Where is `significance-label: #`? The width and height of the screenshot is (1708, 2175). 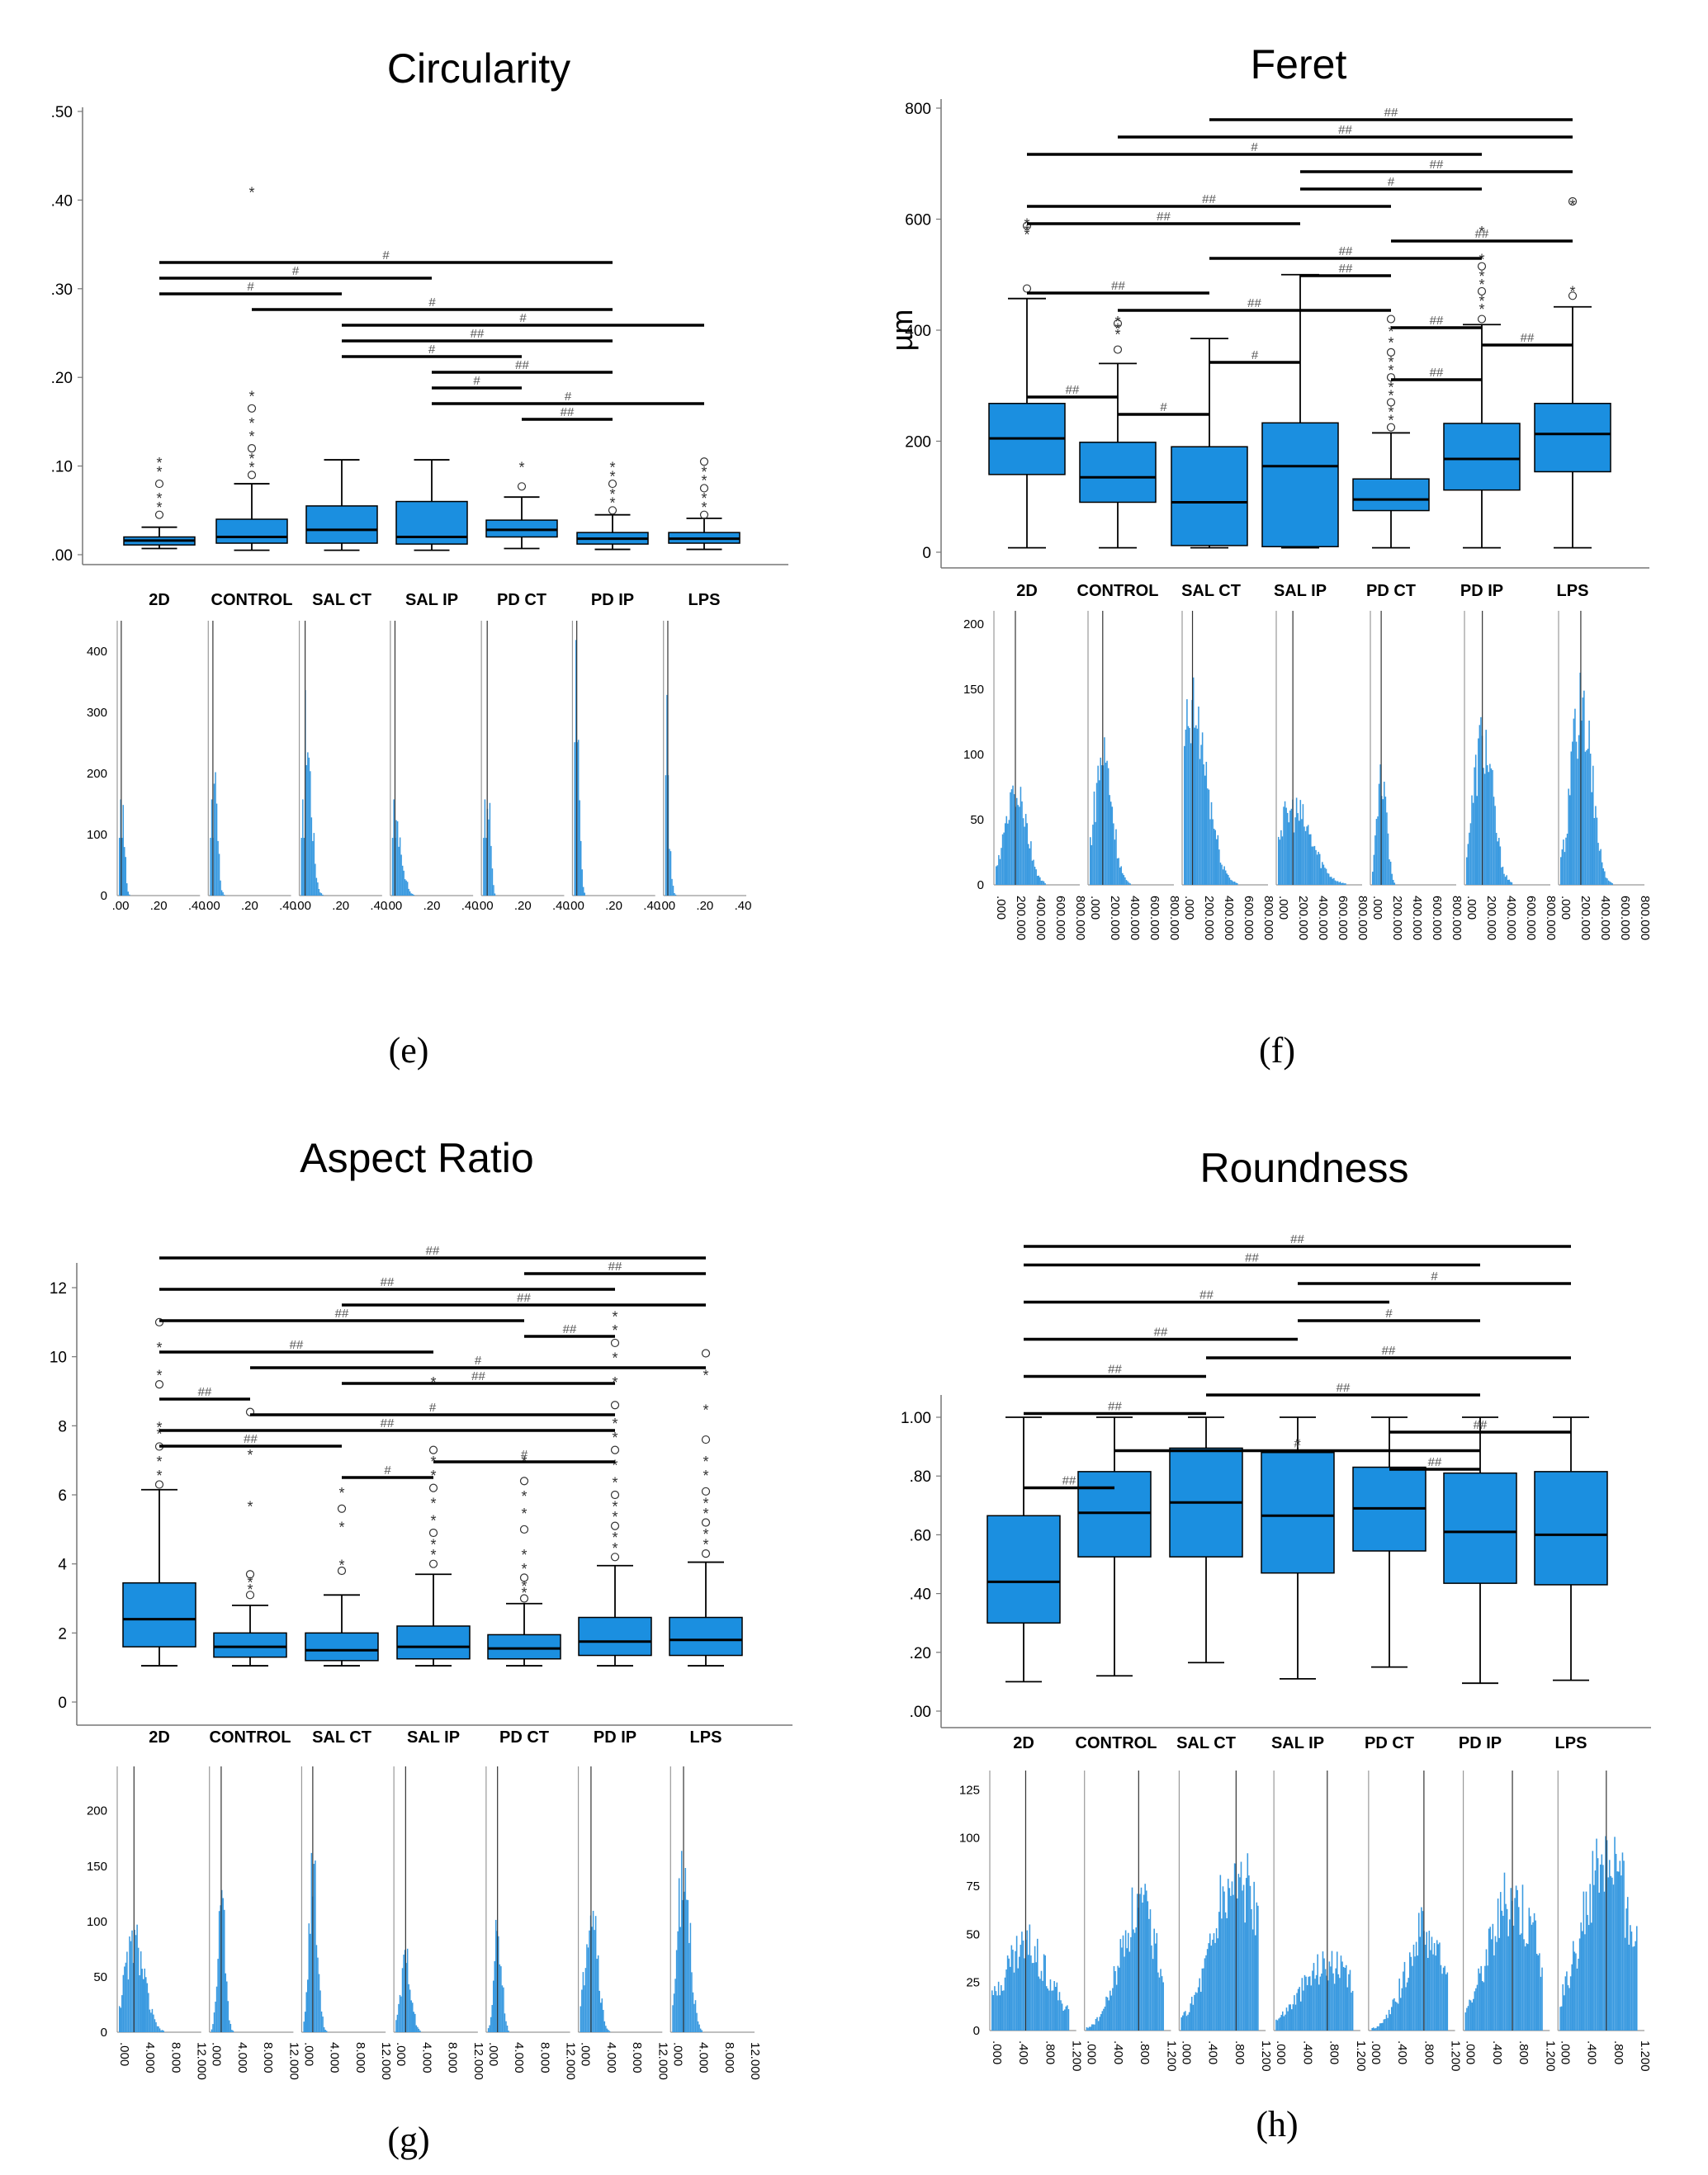
significance-label: # is located at coordinates (523, 318).